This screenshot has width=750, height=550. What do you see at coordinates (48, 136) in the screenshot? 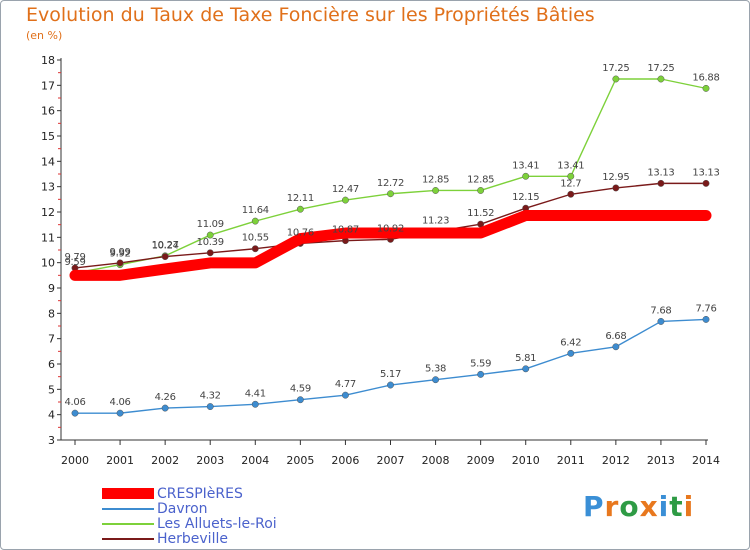
I see `y-tick-label: 15` at bounding box center [48, 136].